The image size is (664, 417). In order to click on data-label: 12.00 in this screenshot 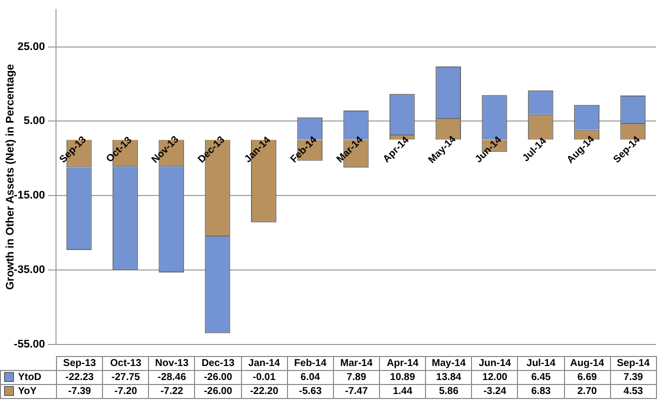, I will do `click(495, 377)`.